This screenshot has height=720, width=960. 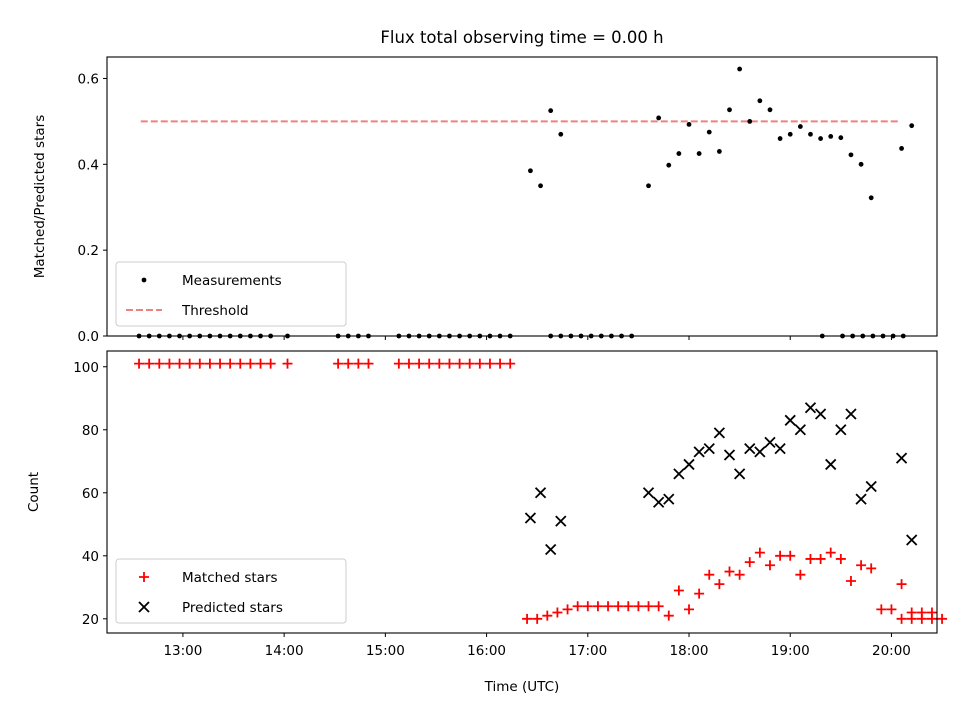 What do you see at coordinates (90, 557) in the screenshot?
I see `y-tick-label: 40` at bounding box center [90, 557].